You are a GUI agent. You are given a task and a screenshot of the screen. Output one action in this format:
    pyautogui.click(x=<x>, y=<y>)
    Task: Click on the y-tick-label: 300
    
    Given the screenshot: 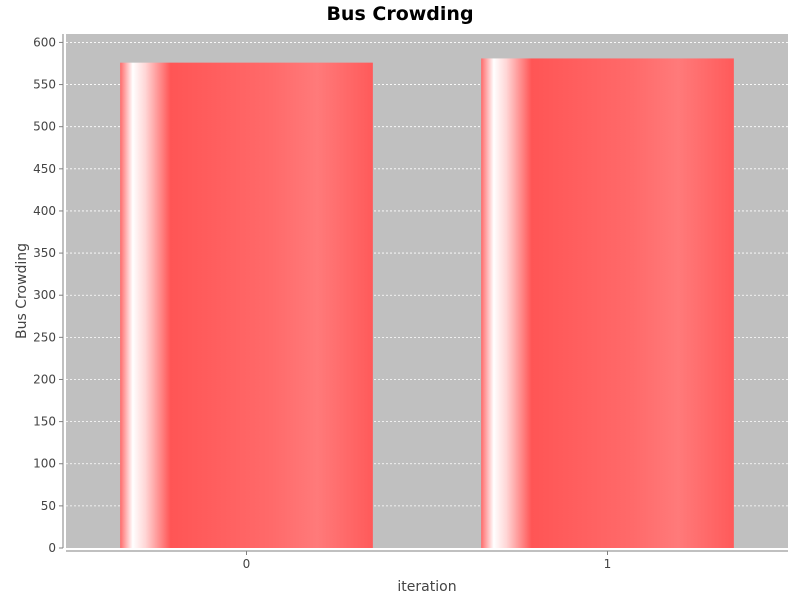 What is the action you would take?
    pyautogui.click(x=44, y=295)
    